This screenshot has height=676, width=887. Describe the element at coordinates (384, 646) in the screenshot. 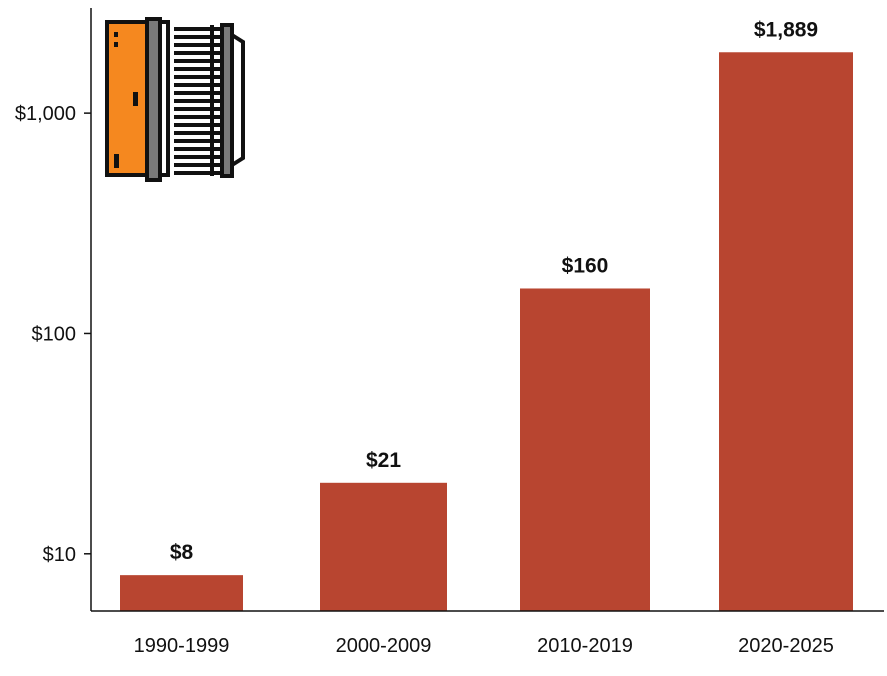

I see `x-tick-label: 2000-2009` at that location.